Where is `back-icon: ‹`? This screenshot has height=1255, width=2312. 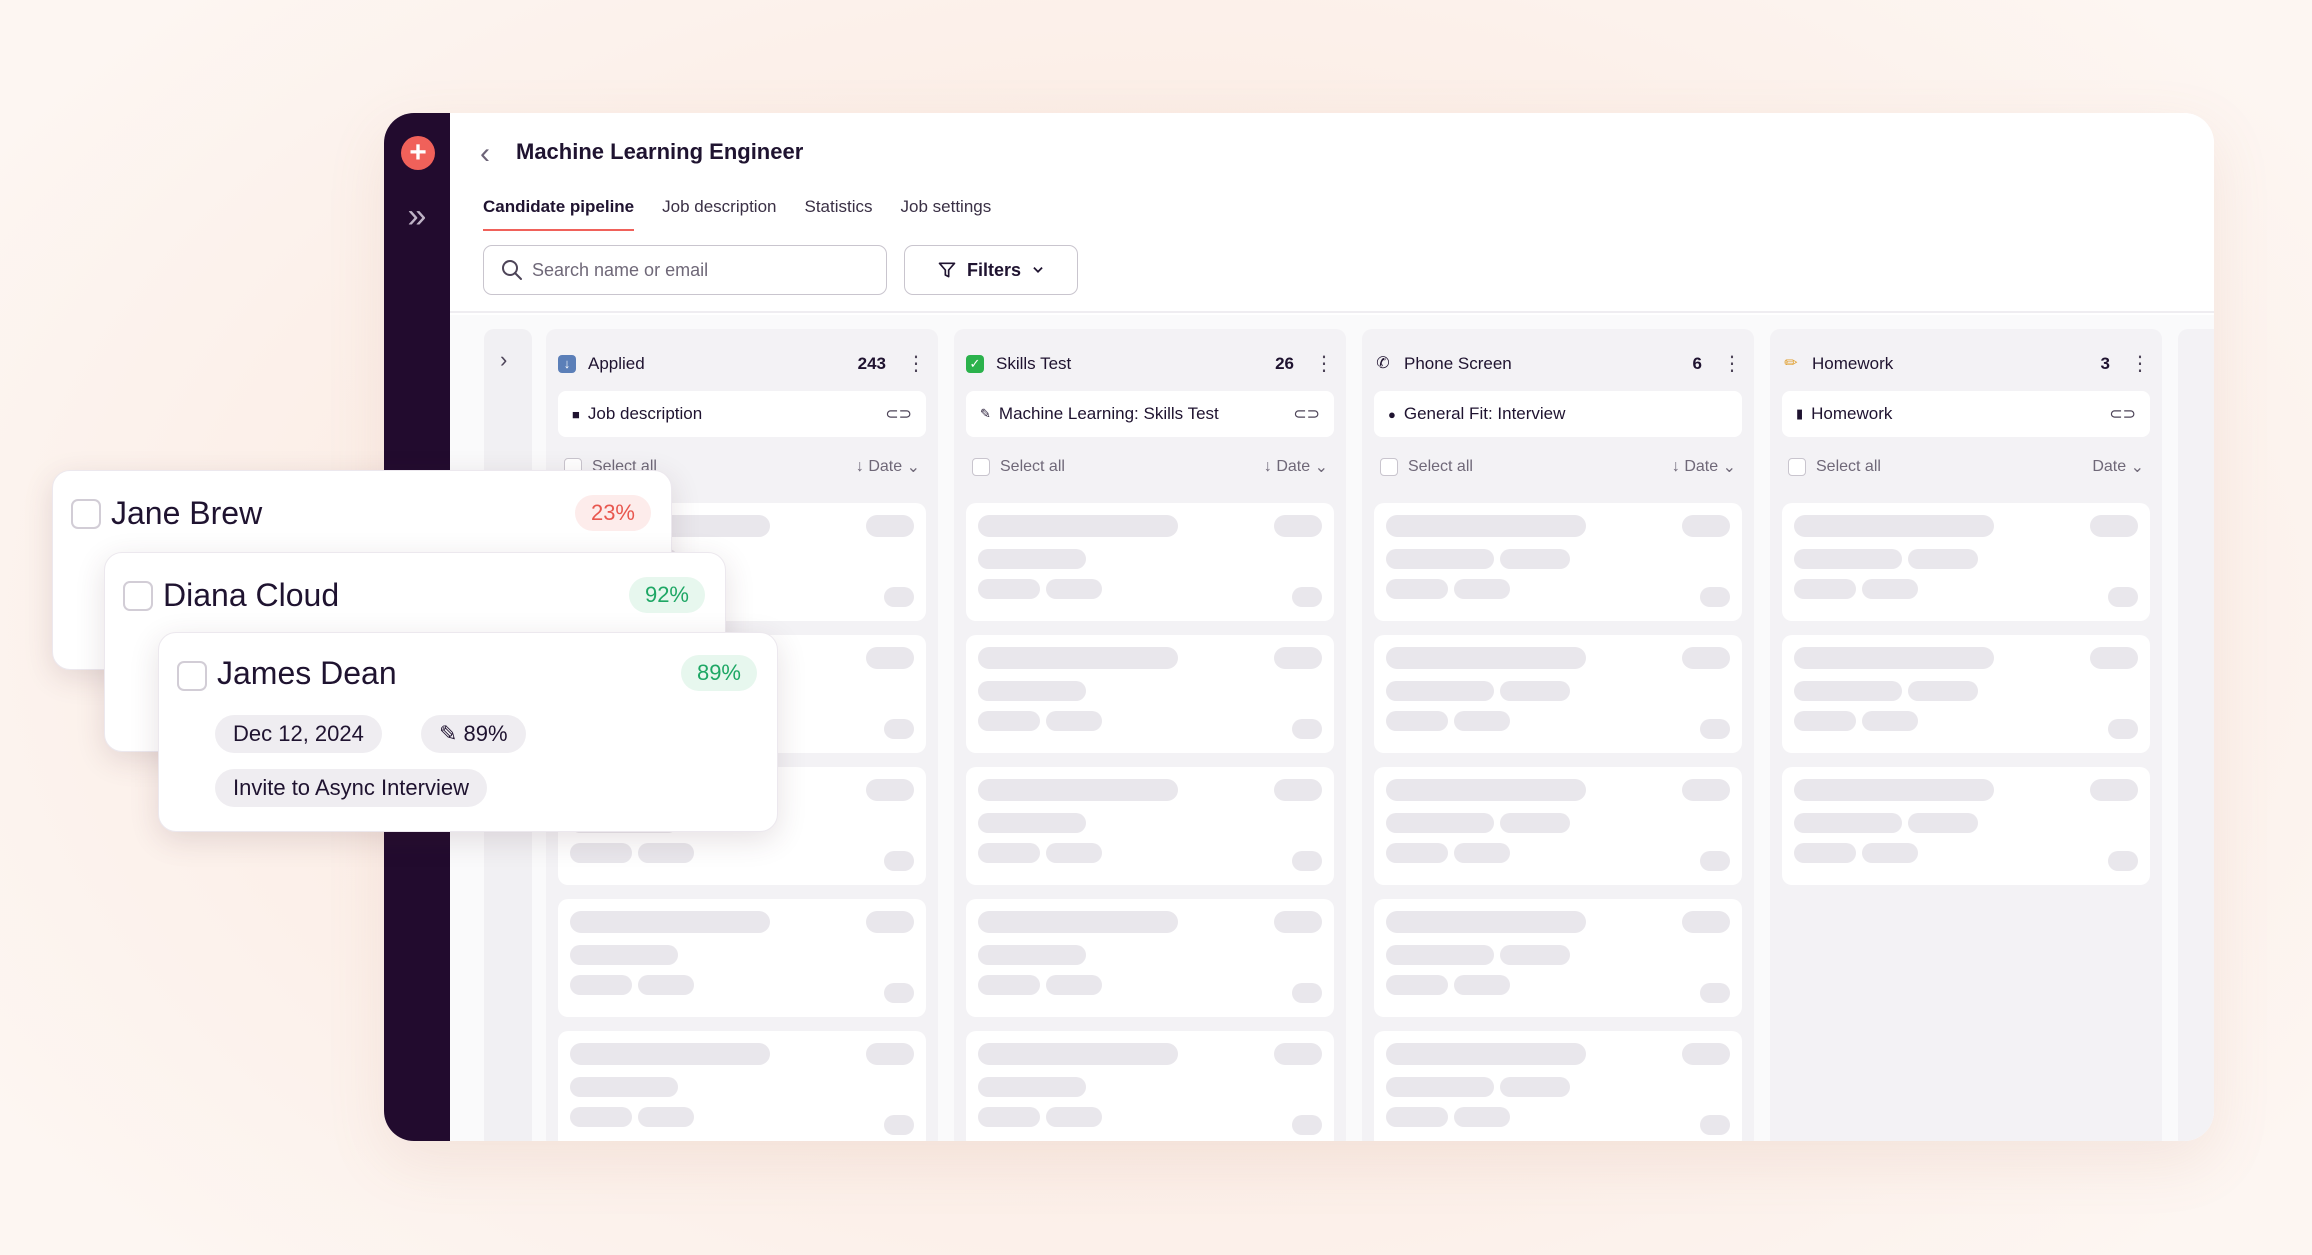
back-icon: ‹ is located at coordinates (485, 153).